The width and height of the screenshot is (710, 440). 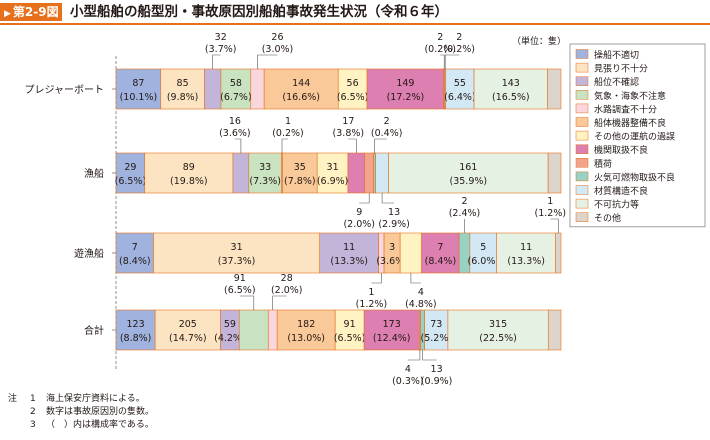 What do you see at coordinates (405, 83) in the screenshot?
I see `data-label: 149` at bounding box center [405, 83].